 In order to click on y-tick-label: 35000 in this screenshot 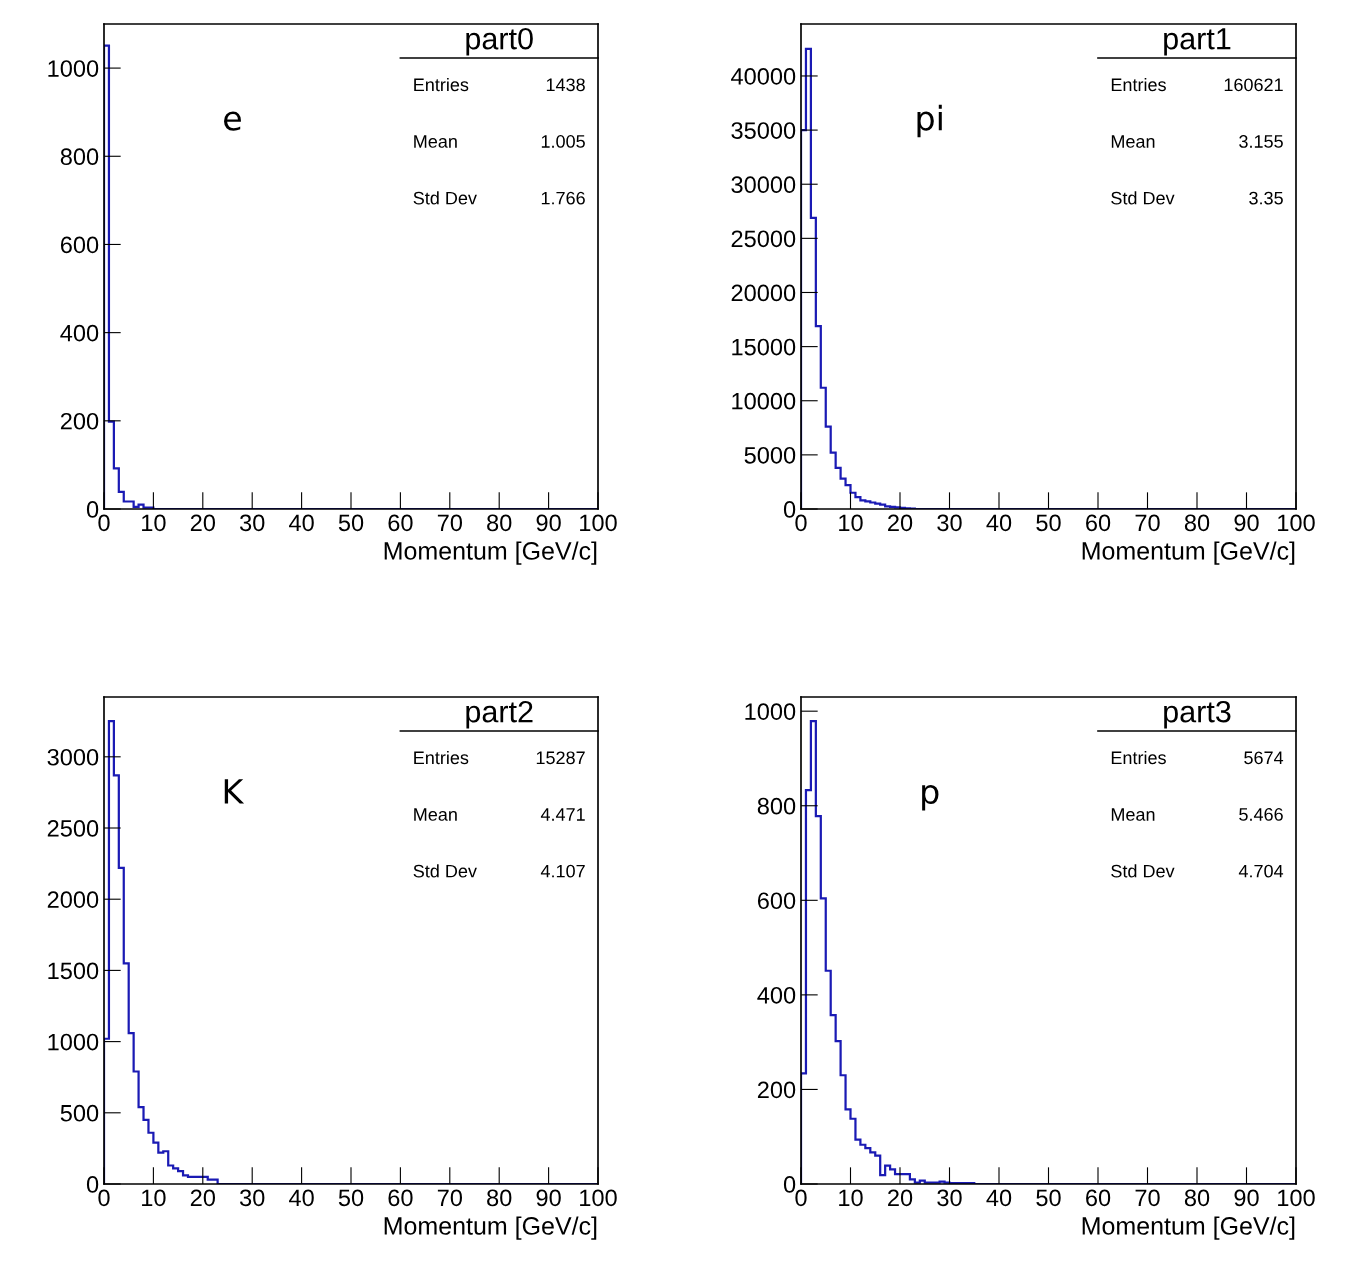, I will do `click(763, 130)`.